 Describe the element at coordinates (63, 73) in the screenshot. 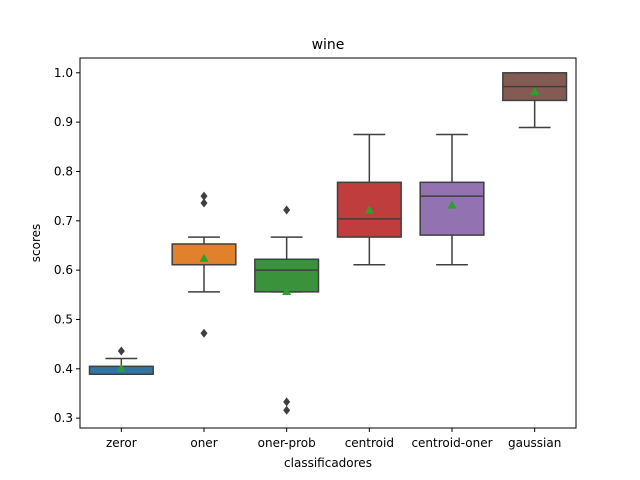

I see `y-tick-label: 1.0` at that location.